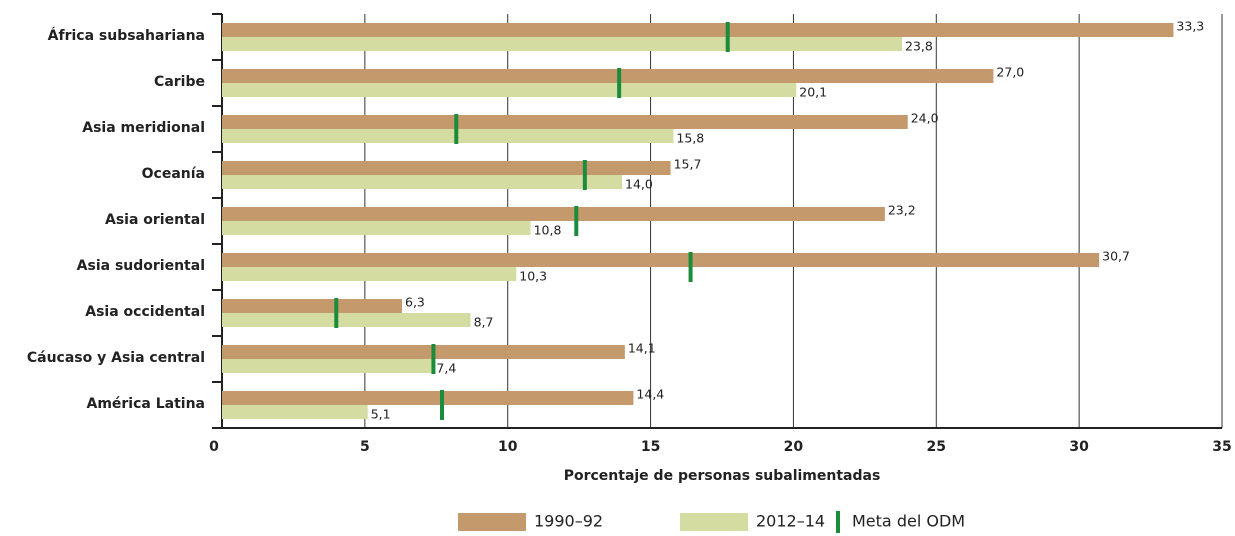 The image size is (1235, 536). I want to click on value-label: 15,8, so click(690, 138).